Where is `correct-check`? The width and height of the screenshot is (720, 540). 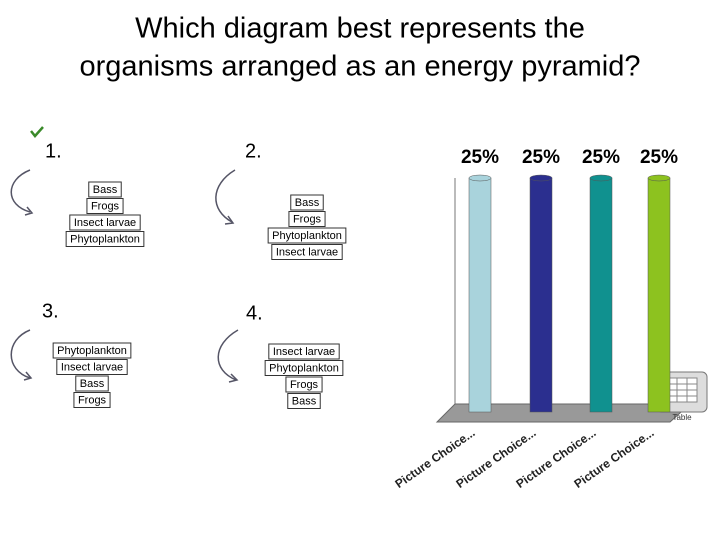 correct-check is located at coordinates (37, 132).